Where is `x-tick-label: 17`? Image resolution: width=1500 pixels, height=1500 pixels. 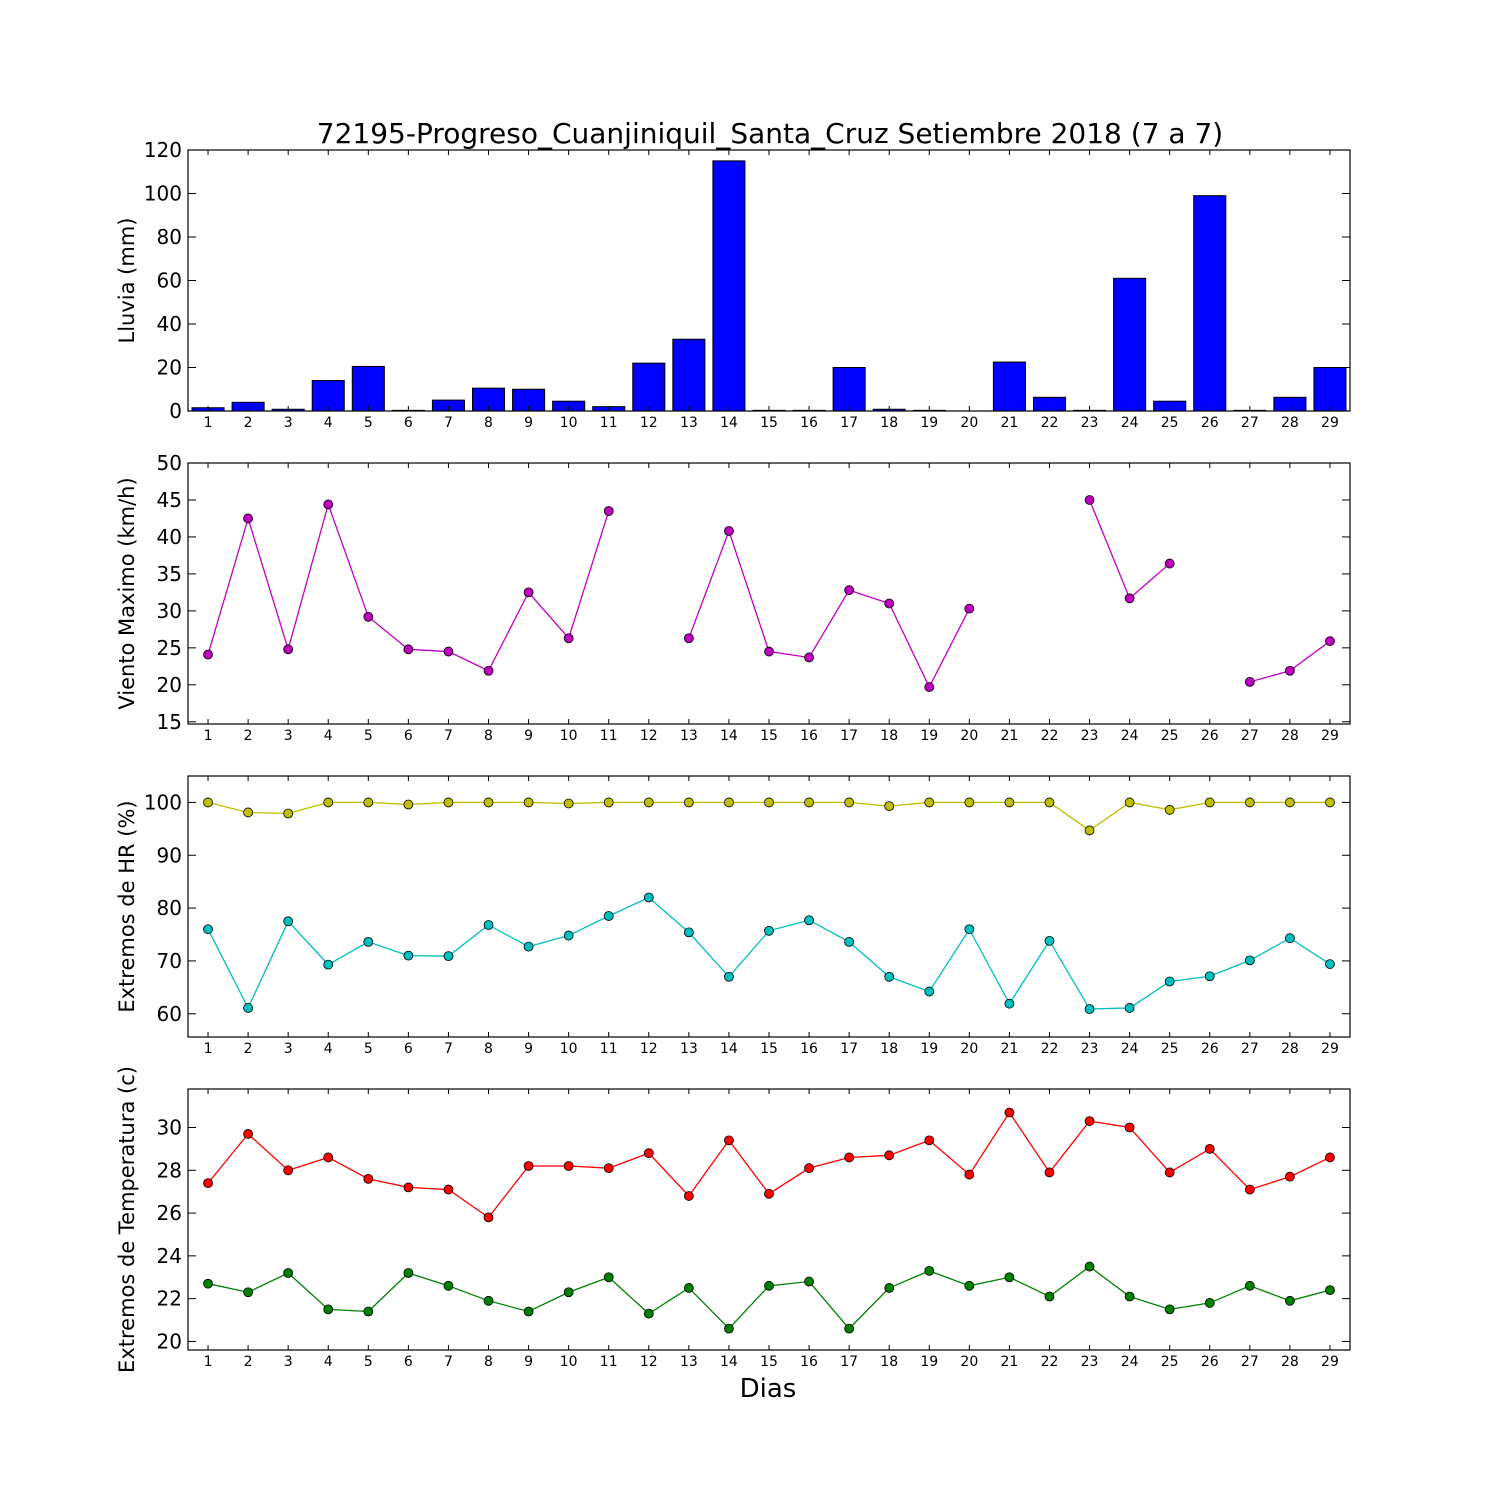
x-tick-label: 17 is located at coordinates (849, 1362).